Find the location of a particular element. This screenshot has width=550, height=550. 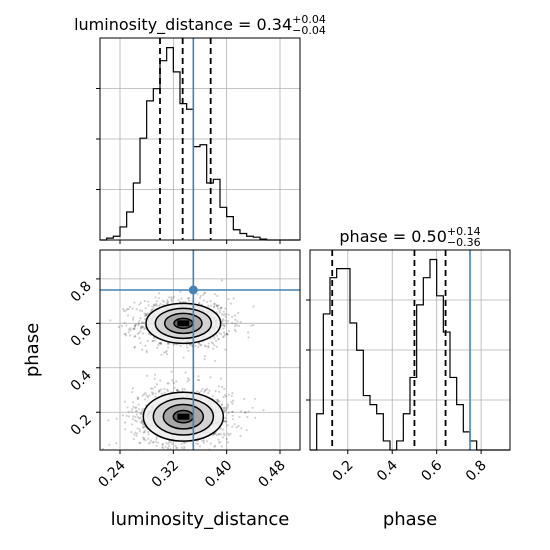

phase-tick-label: 0.2 is located at coordinates (343, 471).